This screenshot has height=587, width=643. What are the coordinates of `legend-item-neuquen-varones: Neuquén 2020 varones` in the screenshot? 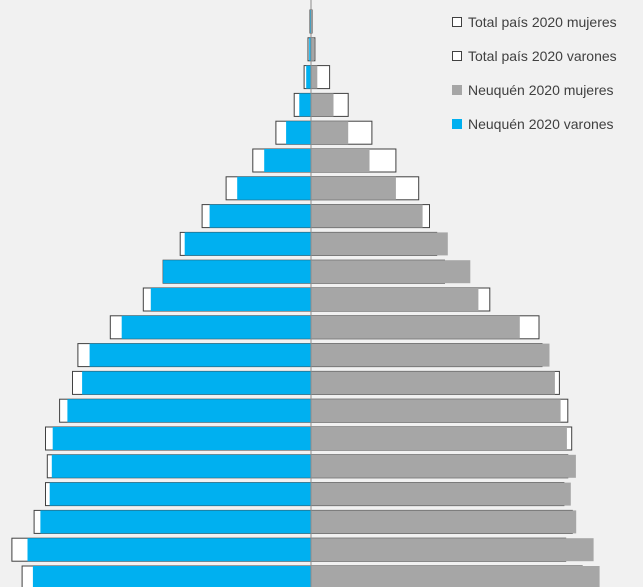 It's located at (534, 124).